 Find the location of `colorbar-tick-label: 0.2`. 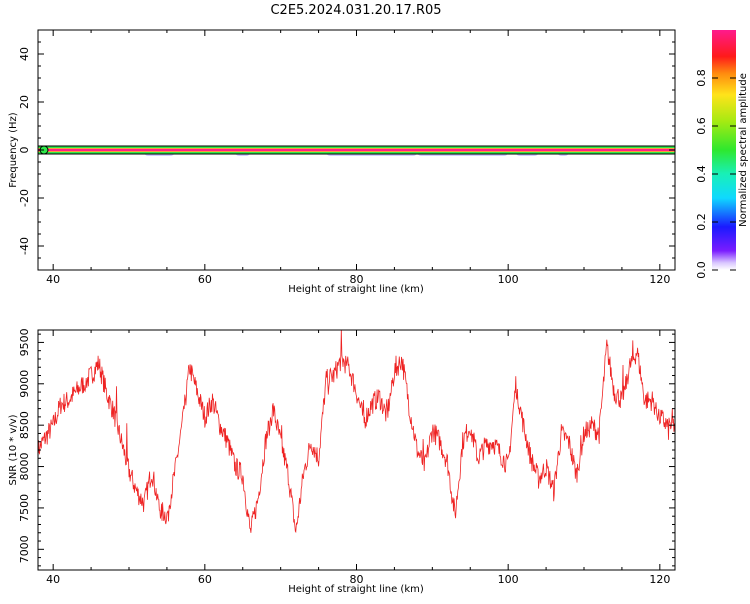

colorbar-tick-label: 0.2 is located at coordinates (701, 222).